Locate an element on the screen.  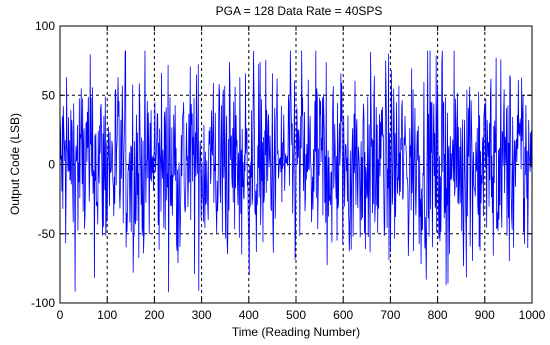
x-tick-label: 100 is located at coordinates (107, 315).